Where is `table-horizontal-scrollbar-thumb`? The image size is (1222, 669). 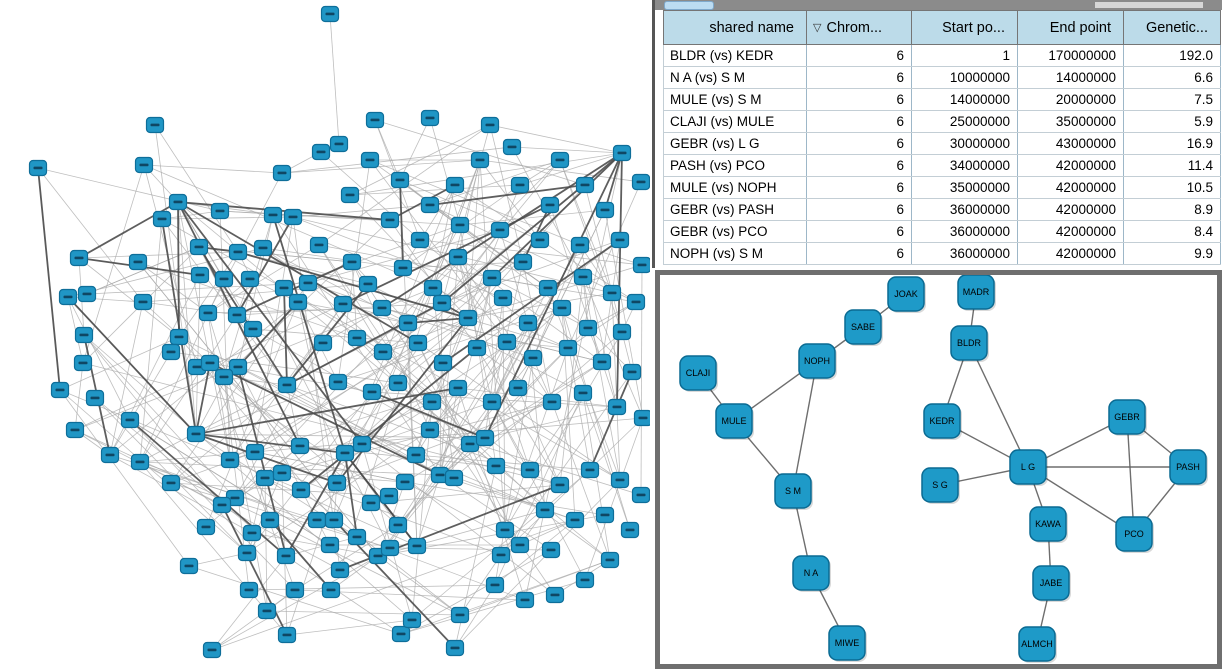 table-horizontal-scrollbar-thumb is located at coordinates (689, 5).